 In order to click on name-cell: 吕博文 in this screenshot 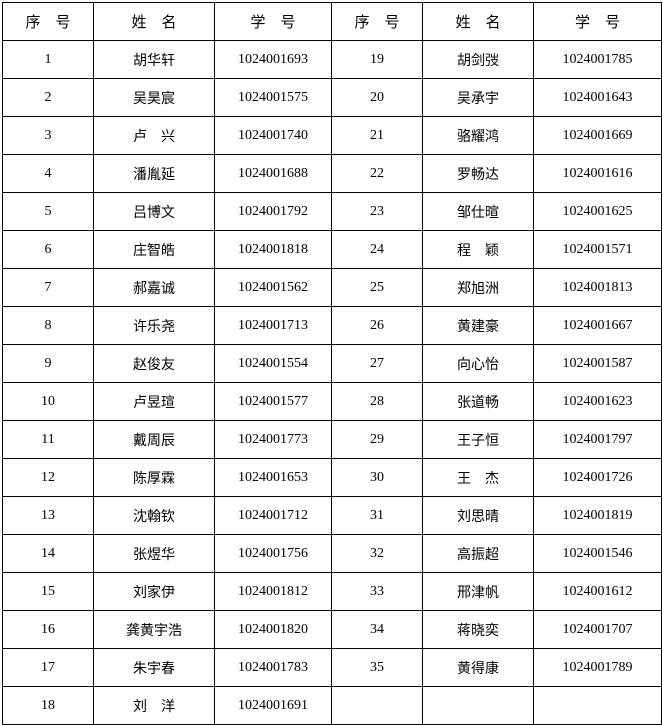, I will do `click(154, 211)`.